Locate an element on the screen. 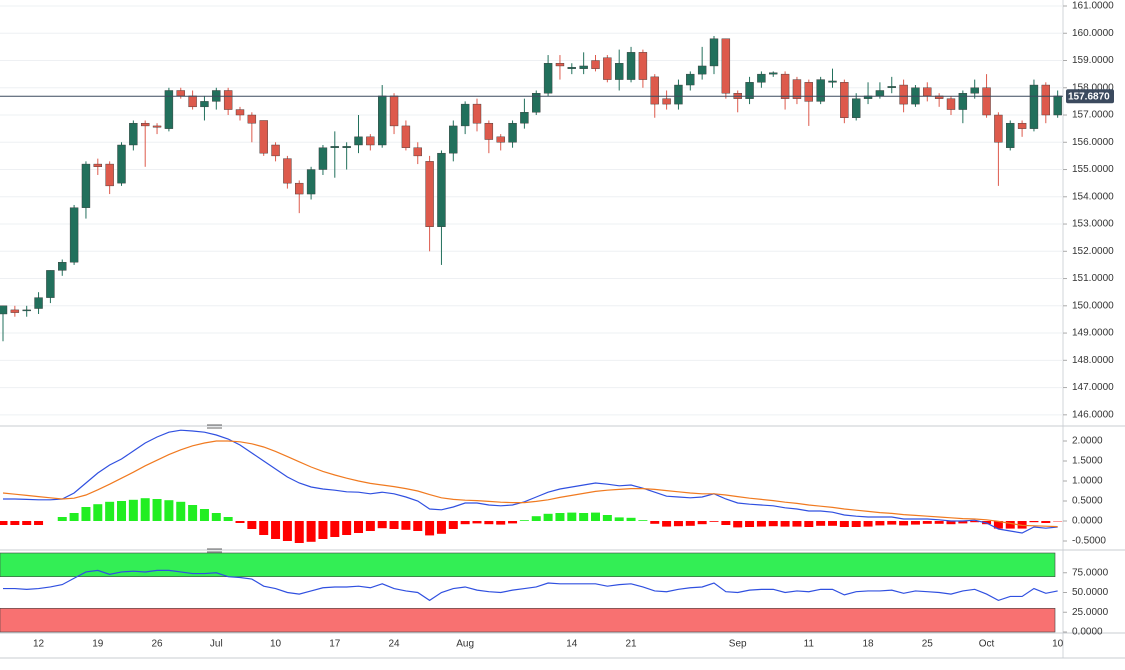  rsi-line is located at coordinates (530, 585).